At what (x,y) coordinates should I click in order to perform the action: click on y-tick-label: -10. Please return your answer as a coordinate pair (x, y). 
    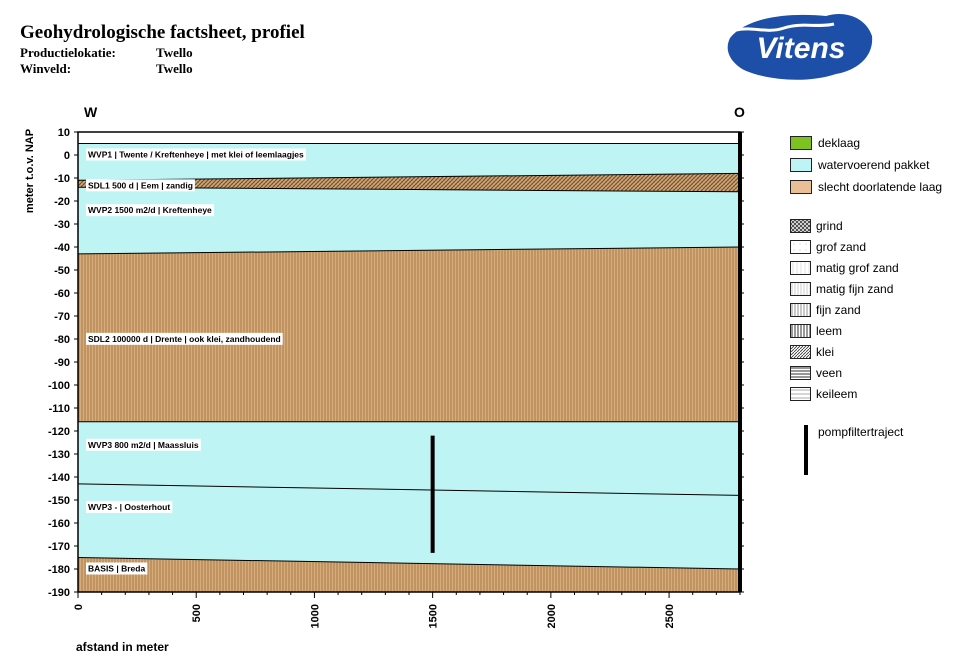
    Looking at the image, I should click on (62, 179).